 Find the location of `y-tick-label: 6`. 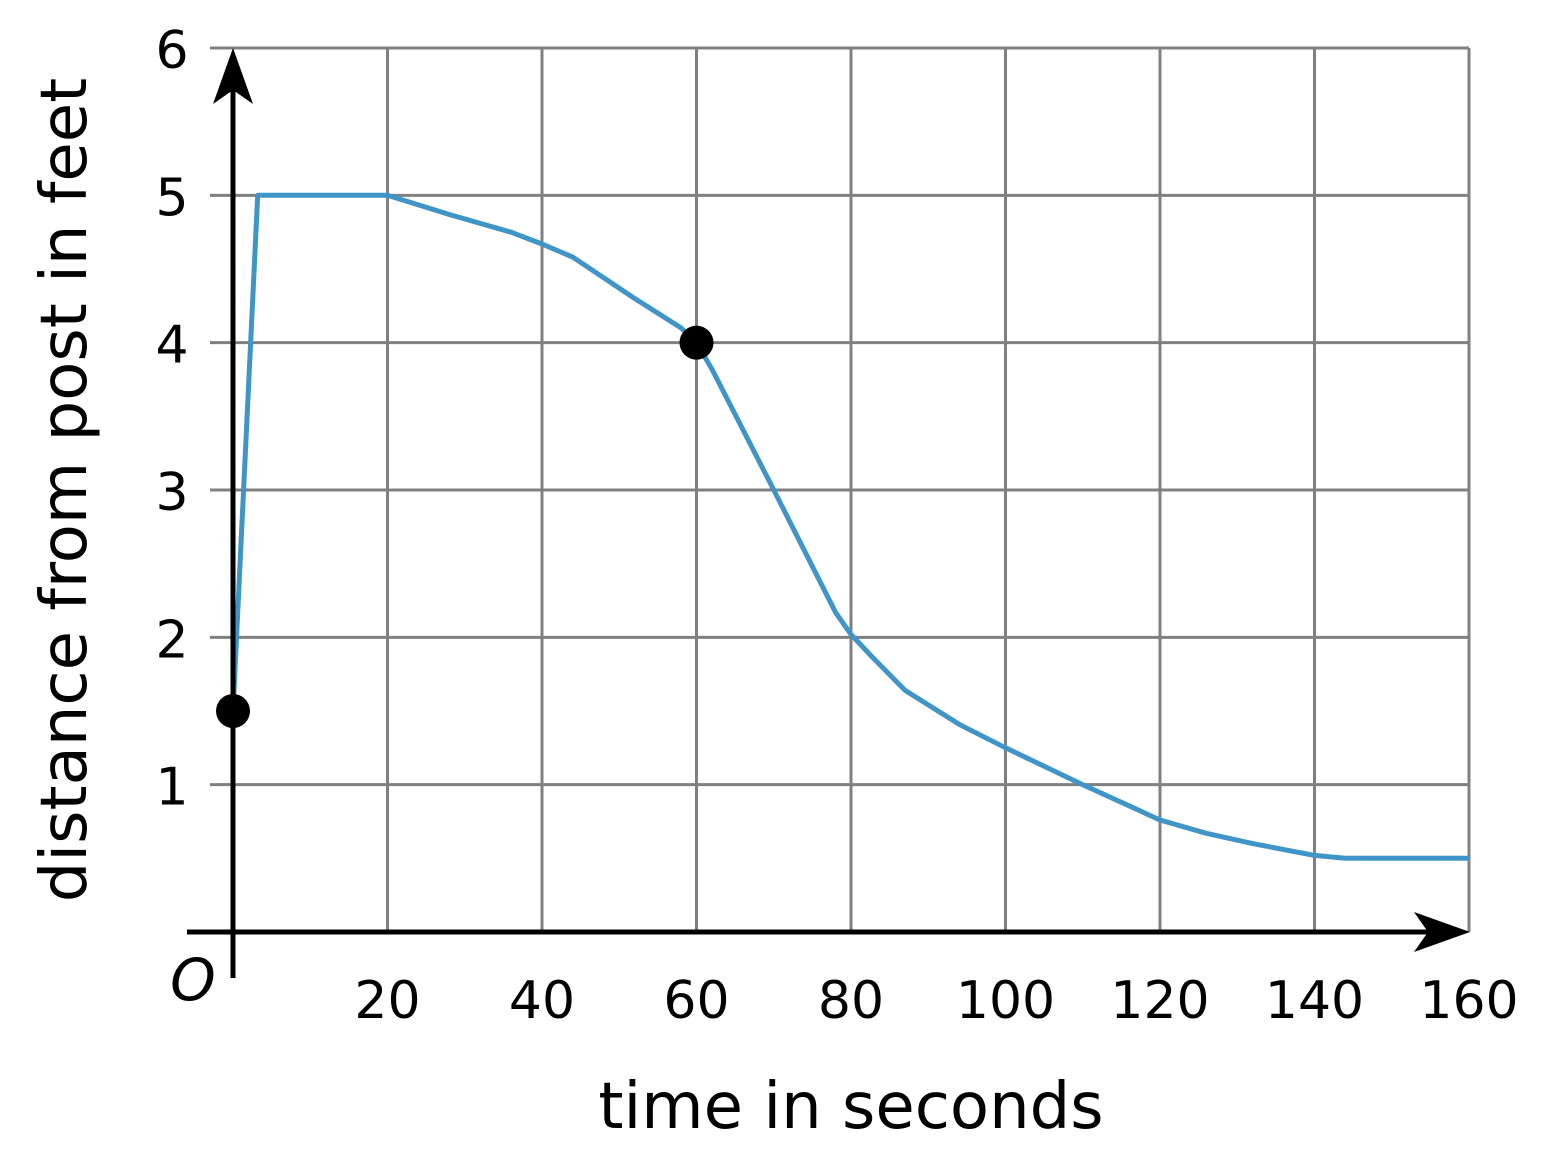

y-tick-label: 6 is located at coordinates (171, 51).